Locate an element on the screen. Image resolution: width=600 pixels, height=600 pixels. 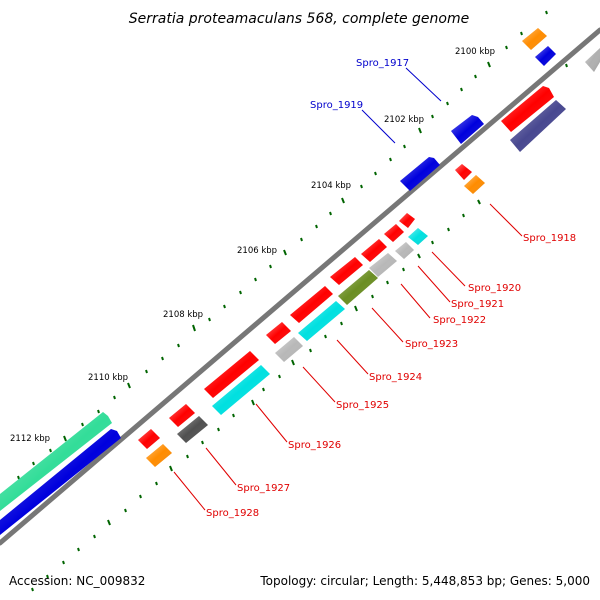
gene-red-1921 is located at coordinates (394, 233).